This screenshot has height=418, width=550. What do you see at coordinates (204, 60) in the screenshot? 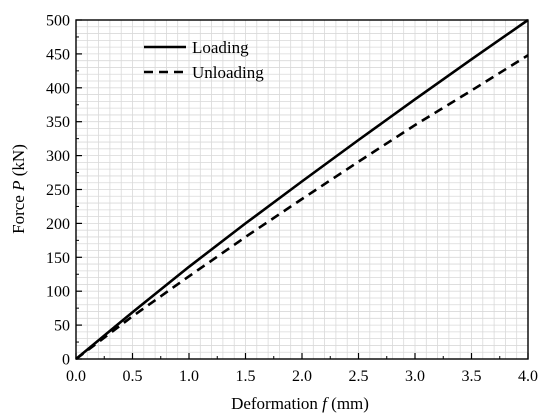
I see `legend: Loading Unloading` at bounding box center [204, 60].